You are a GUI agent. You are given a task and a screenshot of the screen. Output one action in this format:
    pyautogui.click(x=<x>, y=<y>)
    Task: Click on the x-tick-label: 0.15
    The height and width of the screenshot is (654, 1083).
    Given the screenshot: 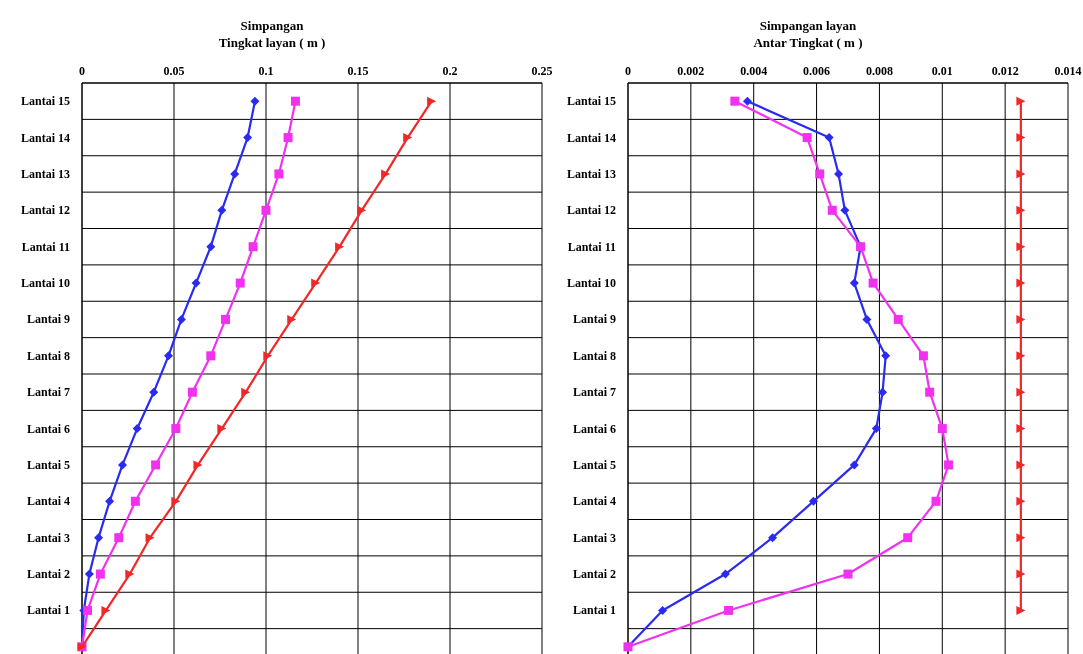 What is the action you would take?
    pyautogui.click(x=358, y=71)
    